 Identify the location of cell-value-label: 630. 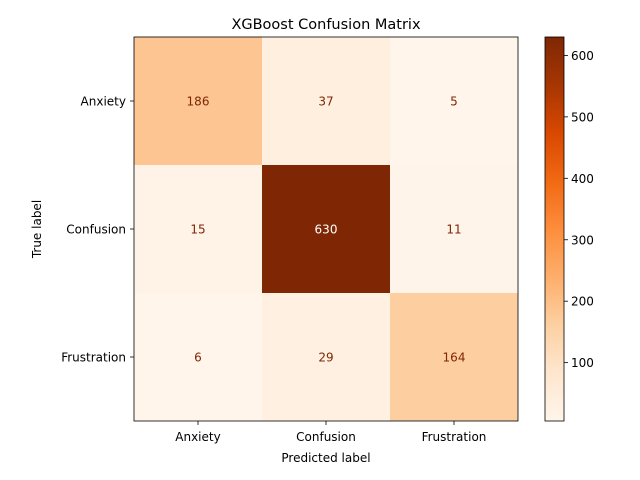
(326, 230).